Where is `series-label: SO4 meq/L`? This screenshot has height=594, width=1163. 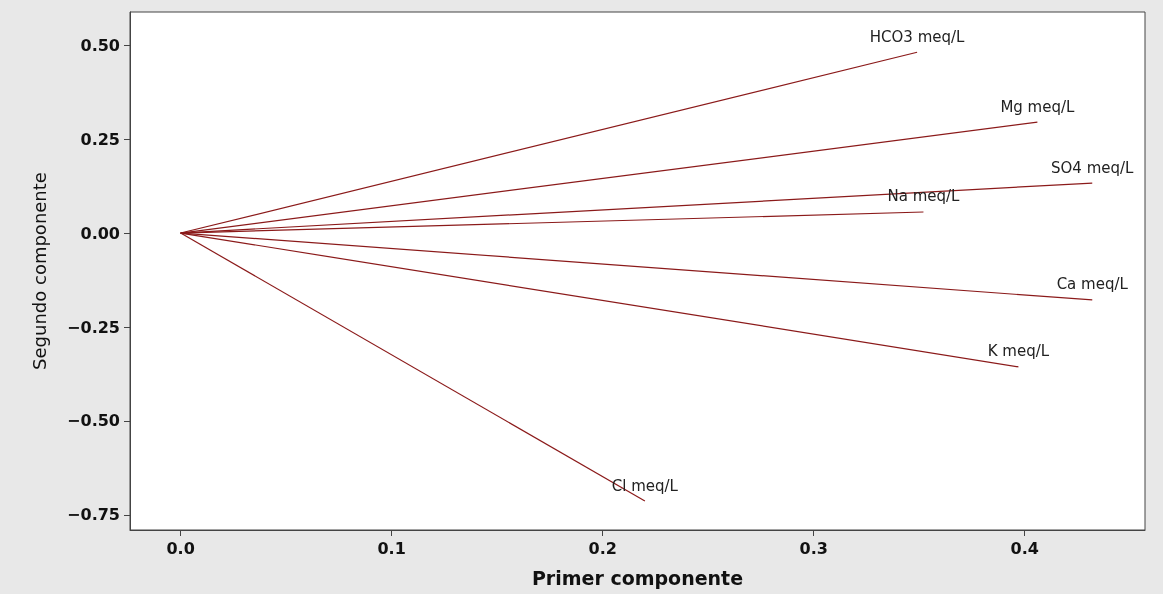 series-label: SO4 meq/L is located at coordinates (1093, 167).